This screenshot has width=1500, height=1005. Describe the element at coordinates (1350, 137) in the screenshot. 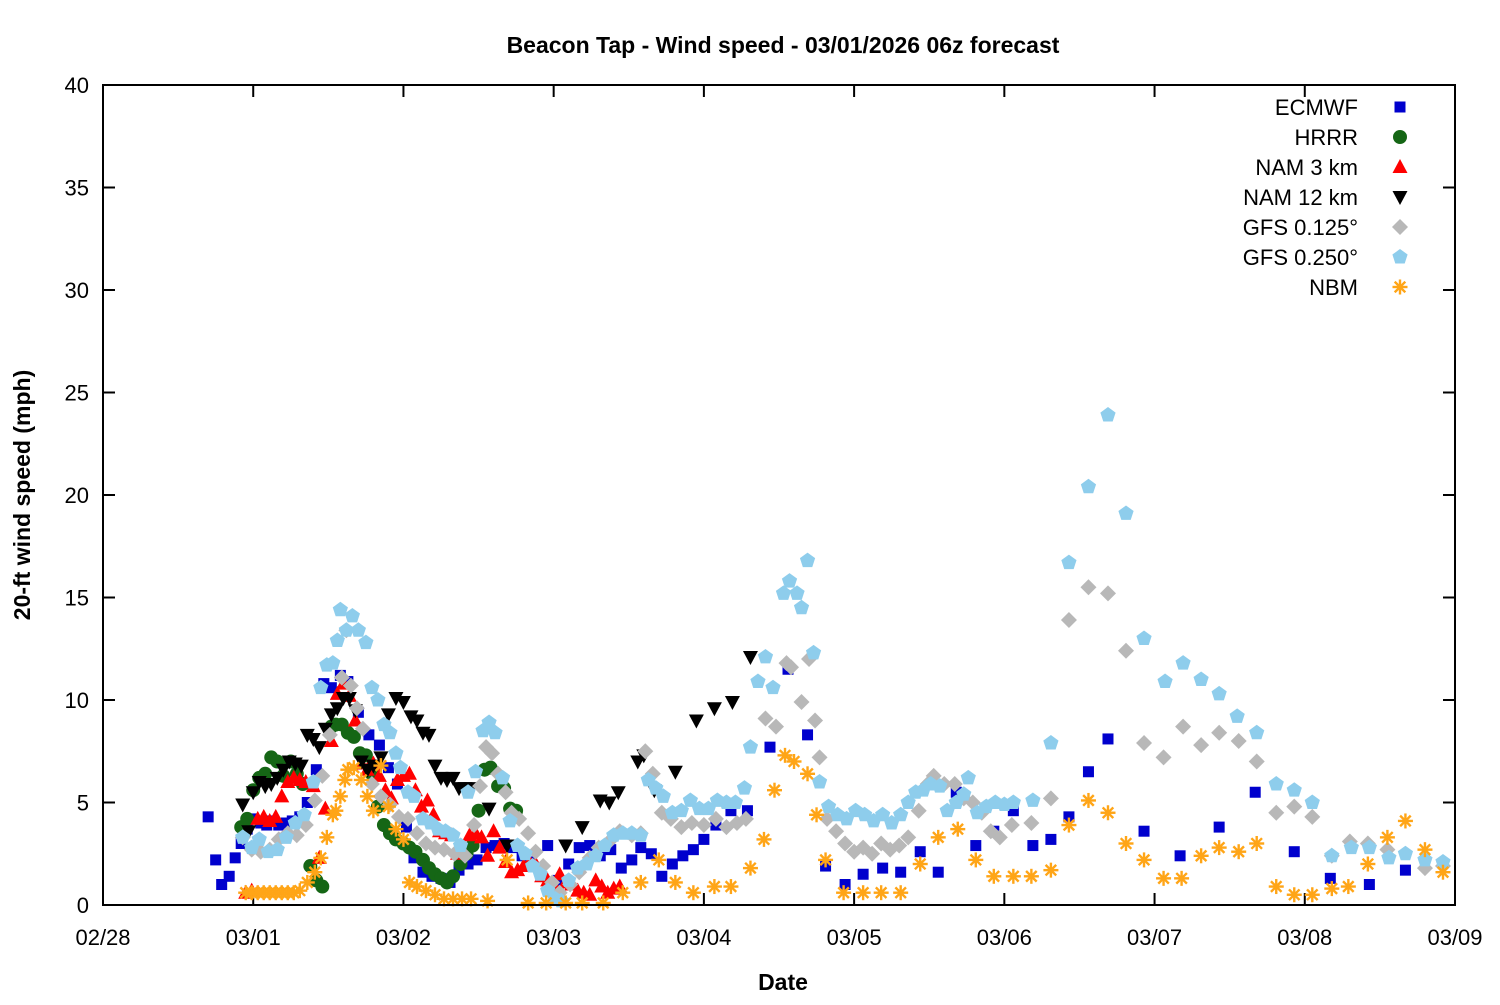

I see `legend-entry-hrrr: HRRR` at that location.